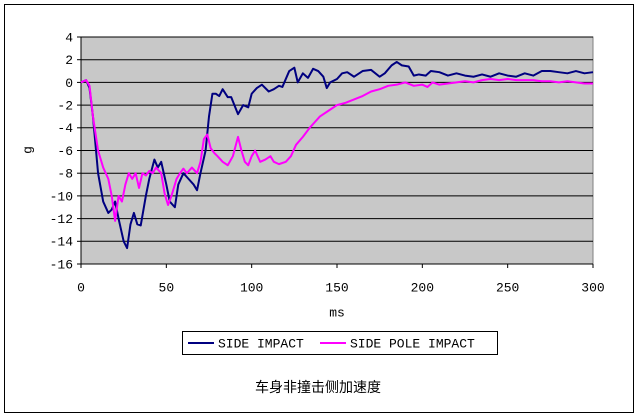 Image resolution: width=640 pixels, height=418 pixels. Describe the element at coordinates (507, 287) in the screenshot. I see `x-tick-label: 250` at that location.